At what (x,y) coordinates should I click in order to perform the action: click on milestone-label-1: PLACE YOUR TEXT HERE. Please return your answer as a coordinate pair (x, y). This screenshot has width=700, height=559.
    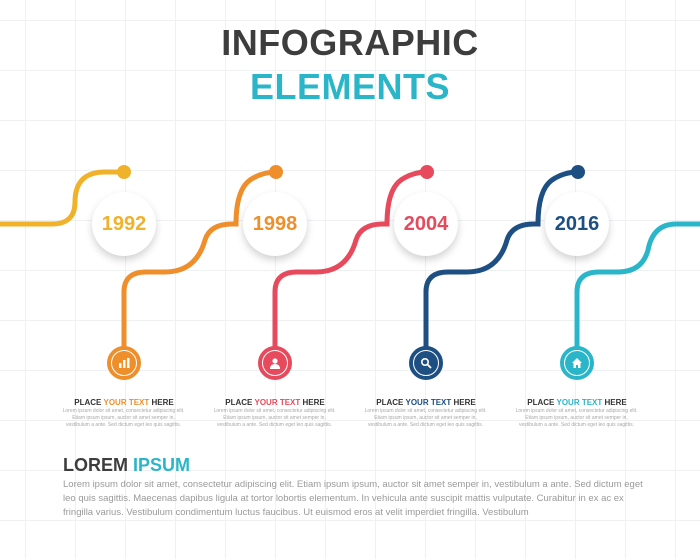
    Looking at the image, I should click on (124, 402).